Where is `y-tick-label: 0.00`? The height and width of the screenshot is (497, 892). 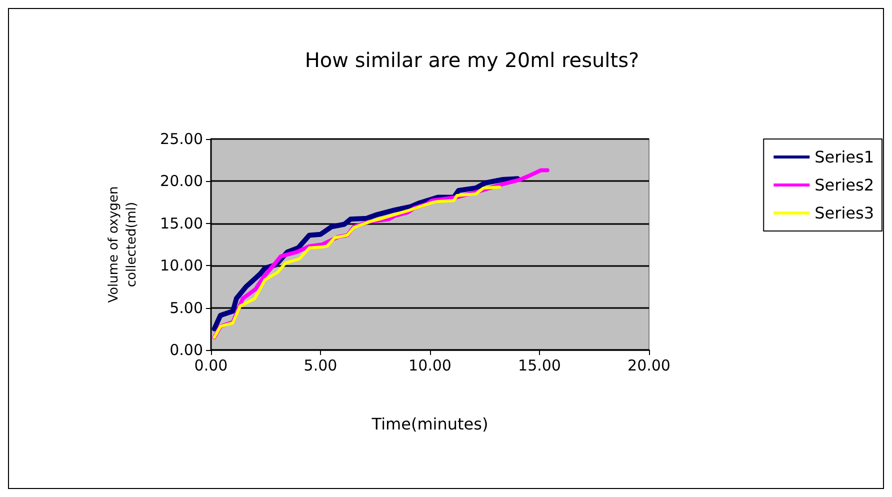
y-tick-label: 0.00 is located at coordinates (186, 350).